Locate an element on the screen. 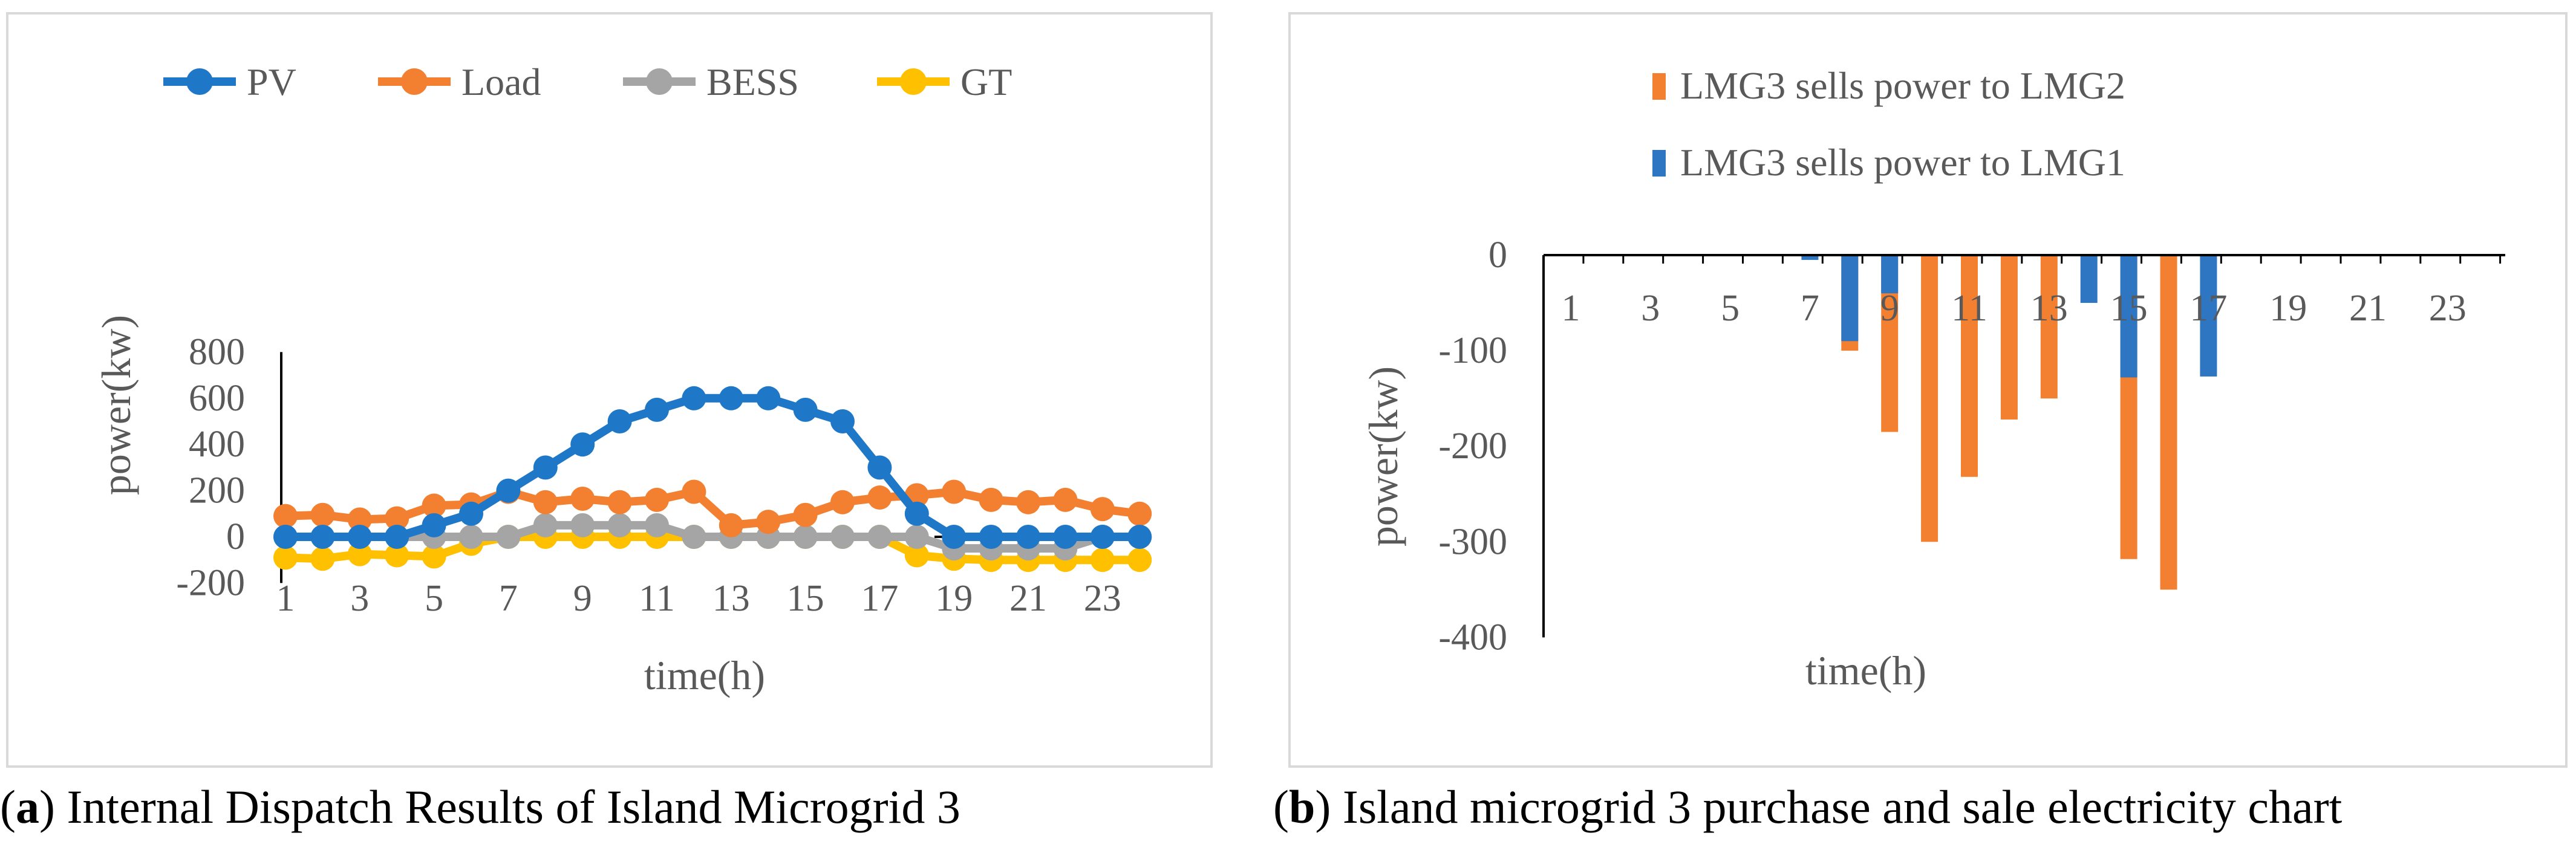 The height and width of the screenshot is (853, 2576). a-x-tick-label: 11 is located at coordinates (657, 599).